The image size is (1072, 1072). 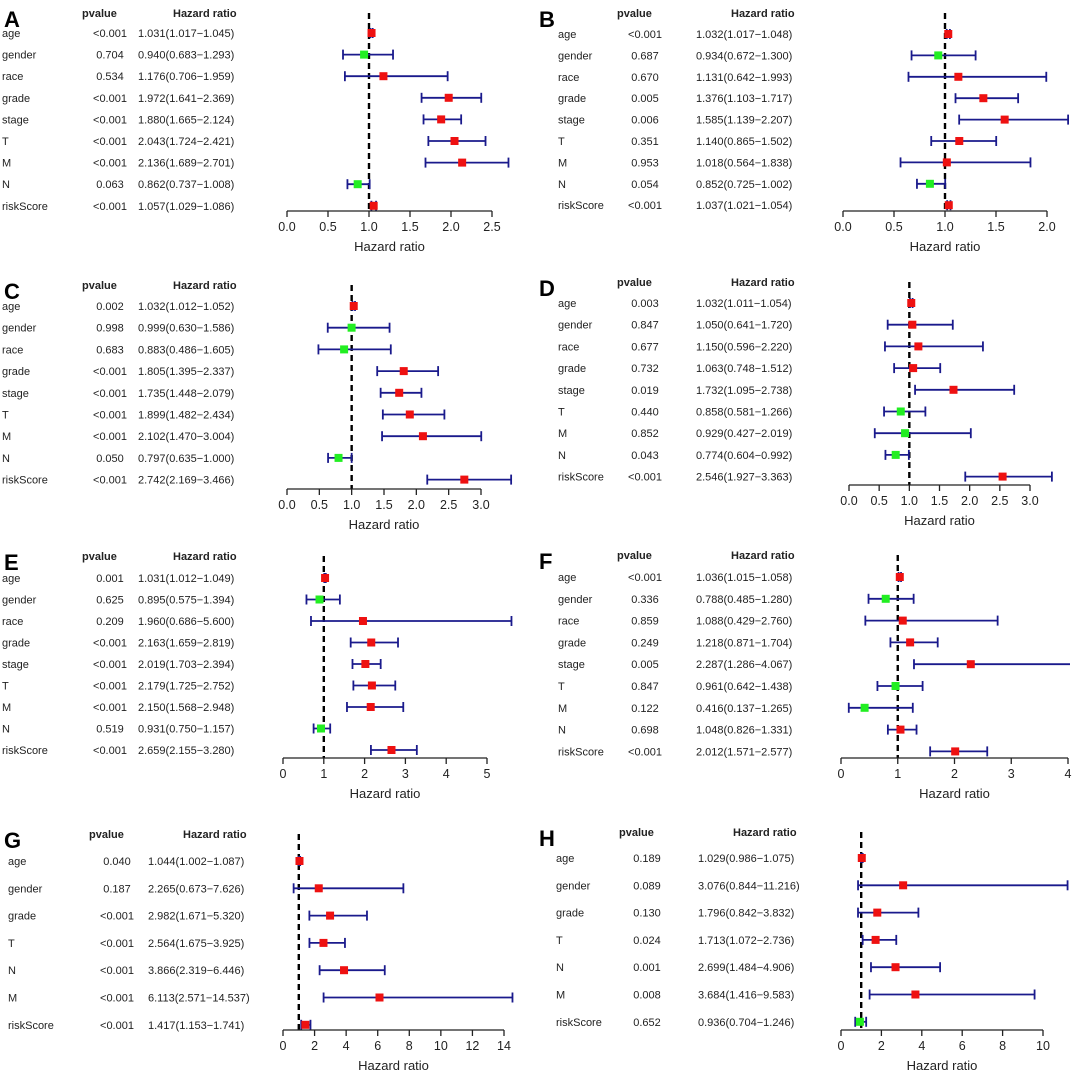 What do you see at coordinates (744, 99) in the screenshot?
I see `row-hazard-ratio: 1.376(1.103−1.717)` at bounding box center [744, 99].